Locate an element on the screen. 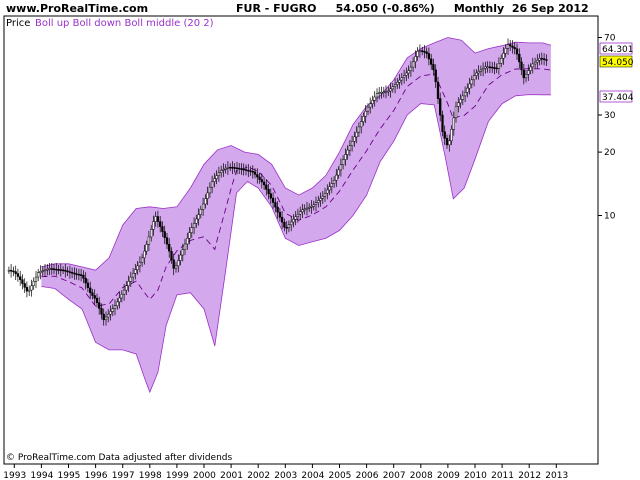 This screenshot has width=640, height=480. legend-price-label: Price is located at coordinates (18, 23).